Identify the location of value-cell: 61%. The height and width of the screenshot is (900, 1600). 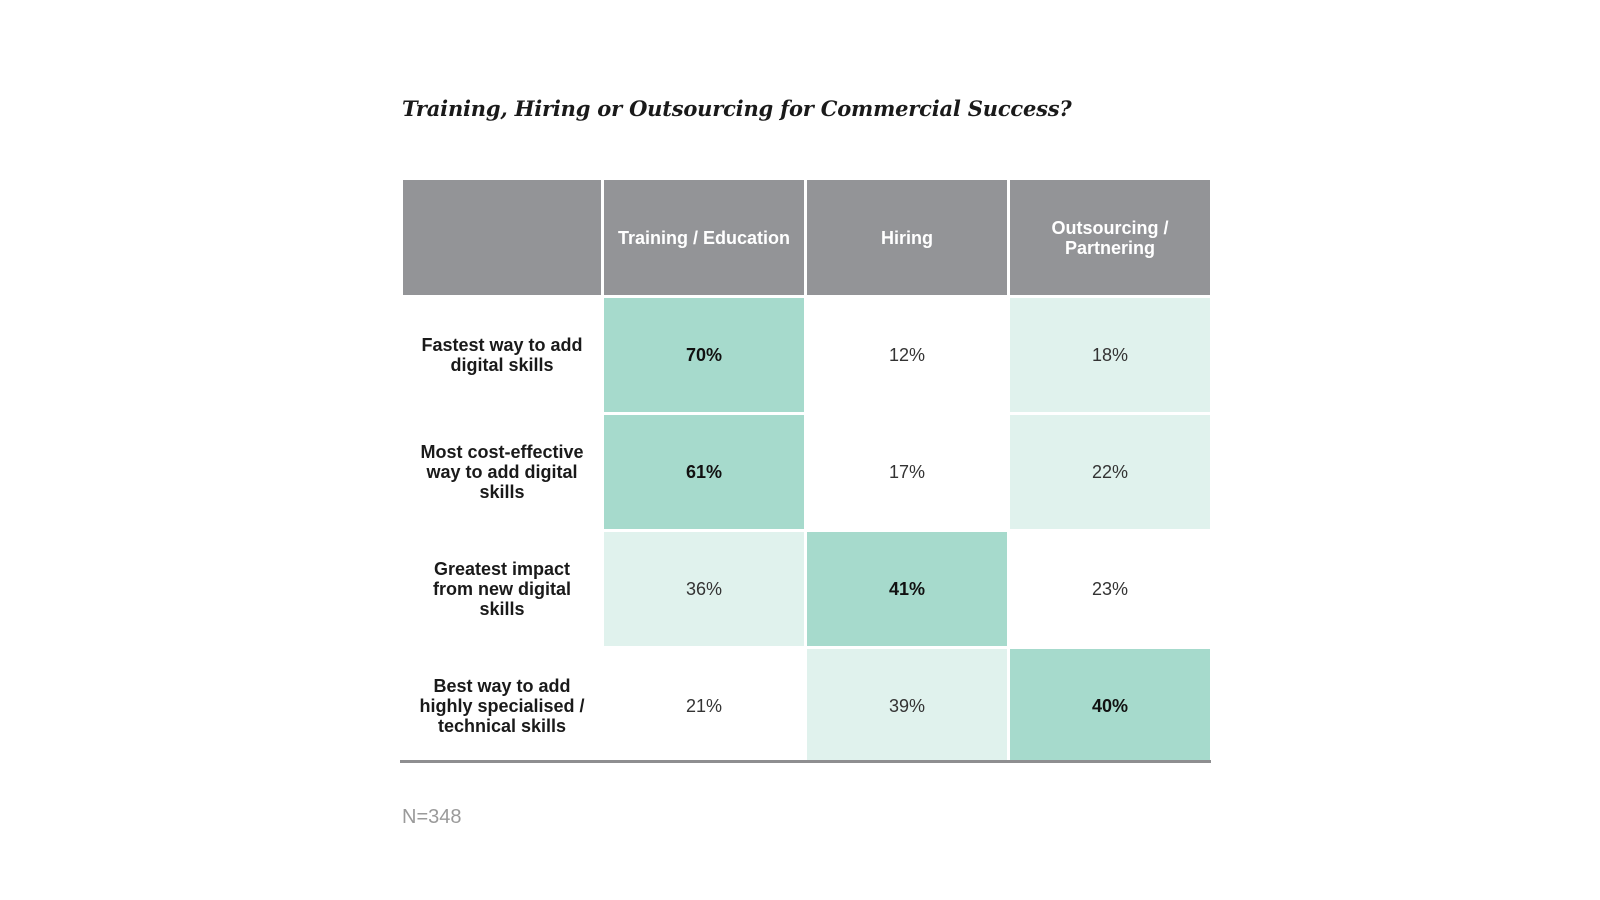
(704, 472).